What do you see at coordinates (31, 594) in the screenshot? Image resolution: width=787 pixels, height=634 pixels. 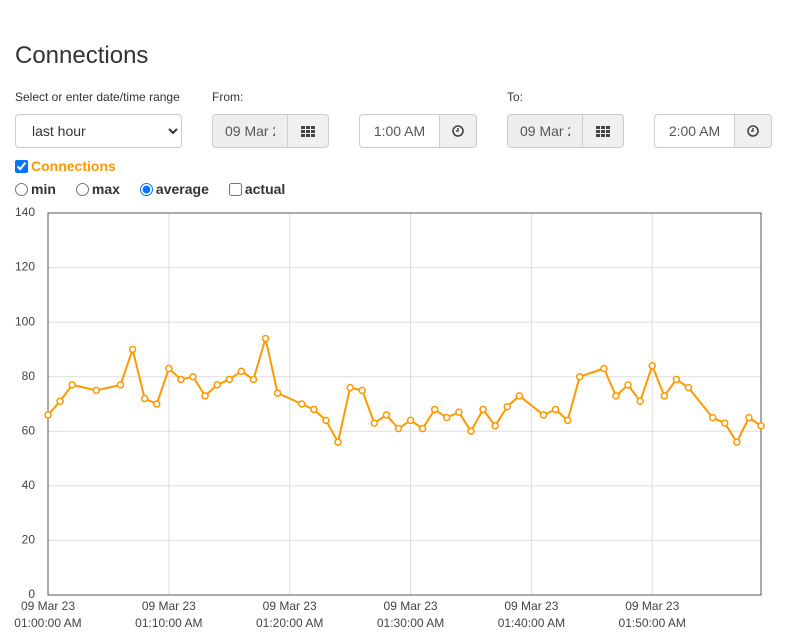 I see `y-tick-label: 0` at bounding box center [31, 594].